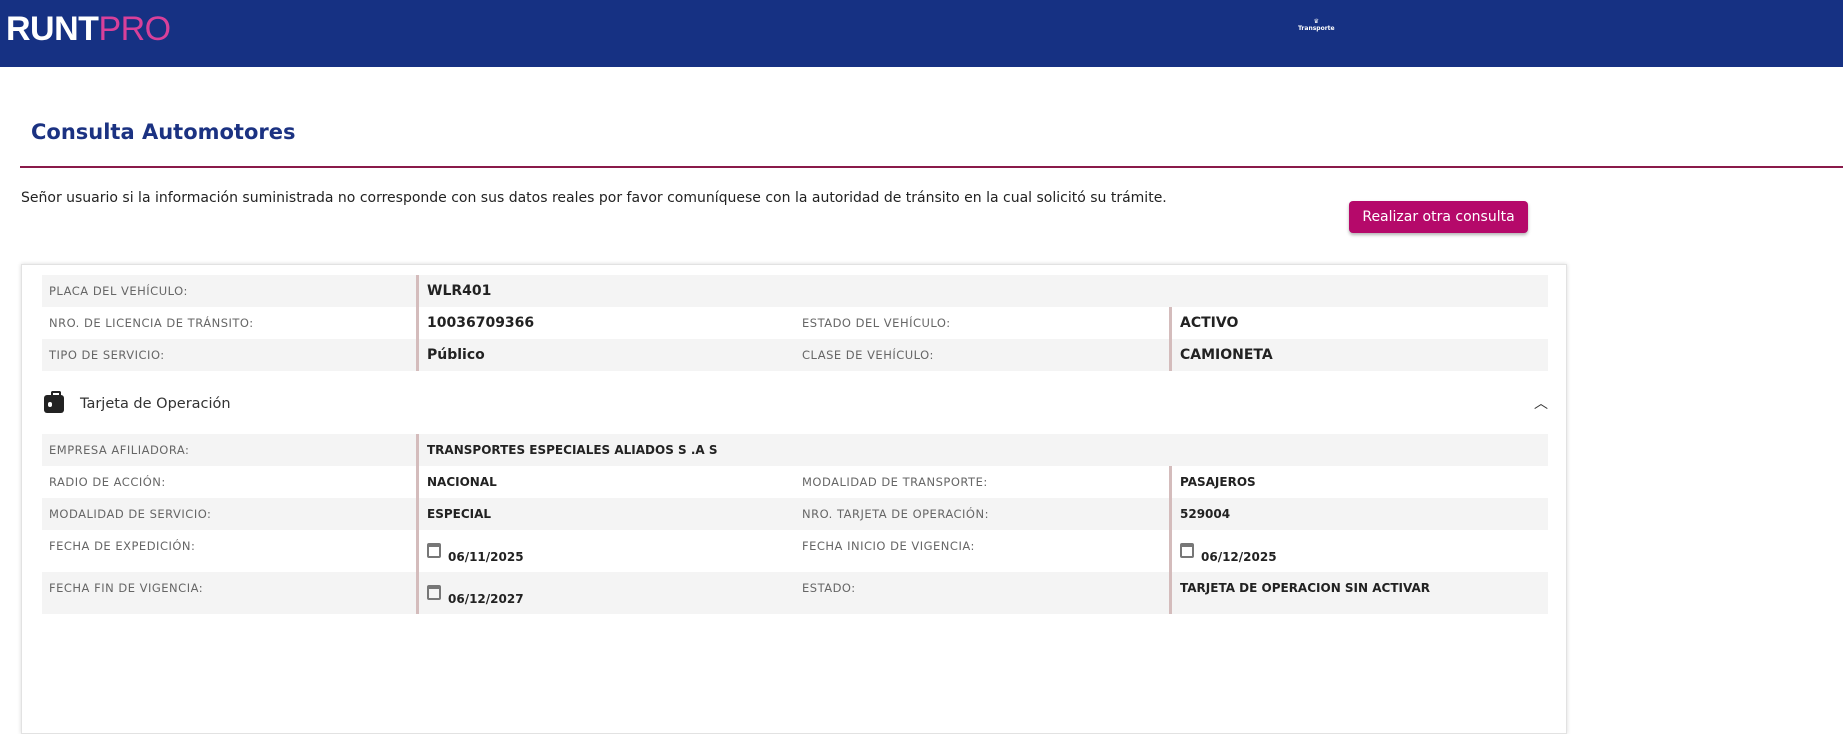  I want to click on section-title: Tarjeta de Operación, so click(155, 404).